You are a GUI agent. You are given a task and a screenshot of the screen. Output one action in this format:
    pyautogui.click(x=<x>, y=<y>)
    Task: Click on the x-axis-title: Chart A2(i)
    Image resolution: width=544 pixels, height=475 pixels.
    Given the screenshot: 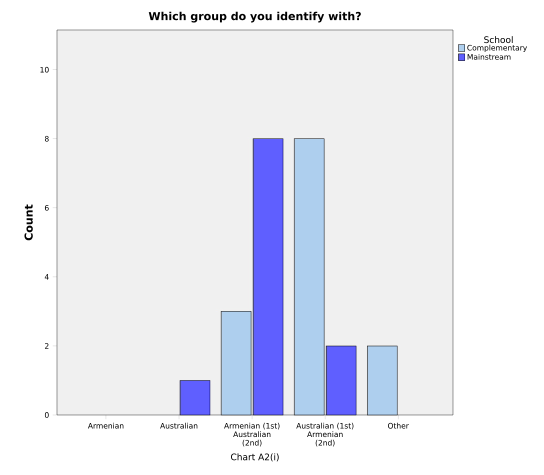 What is the action you would take?
    pyautogui.click(x=255, y=457)
    